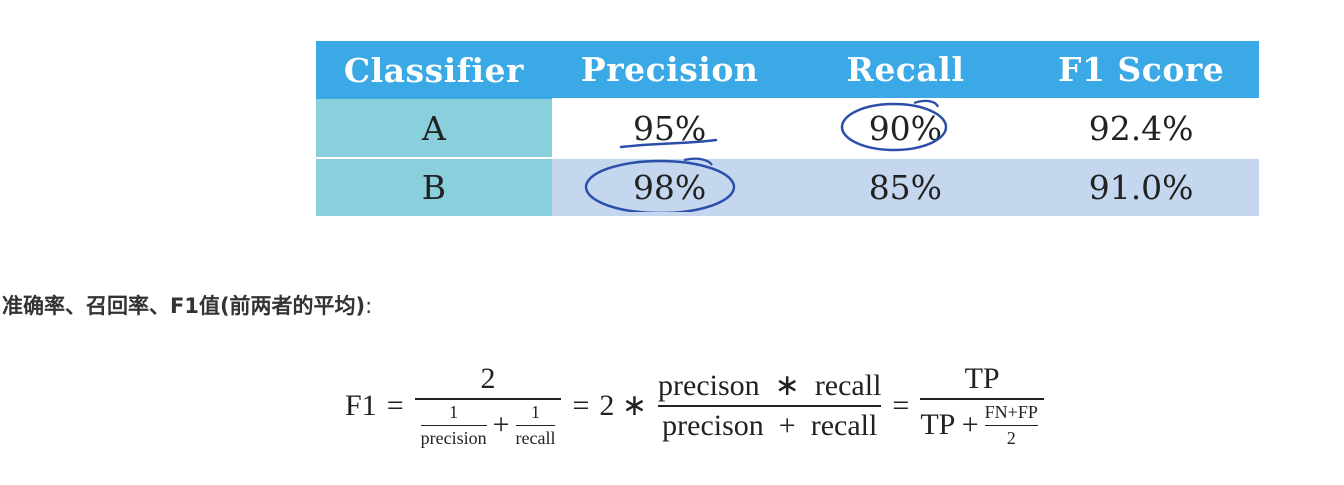 The width and height of the screenshot is (1344, 485). What do you see at coordinates (1011, 438) in the screenshot?
I see `fn-fp-denominator: 2` at bounding box center [1011, 438].